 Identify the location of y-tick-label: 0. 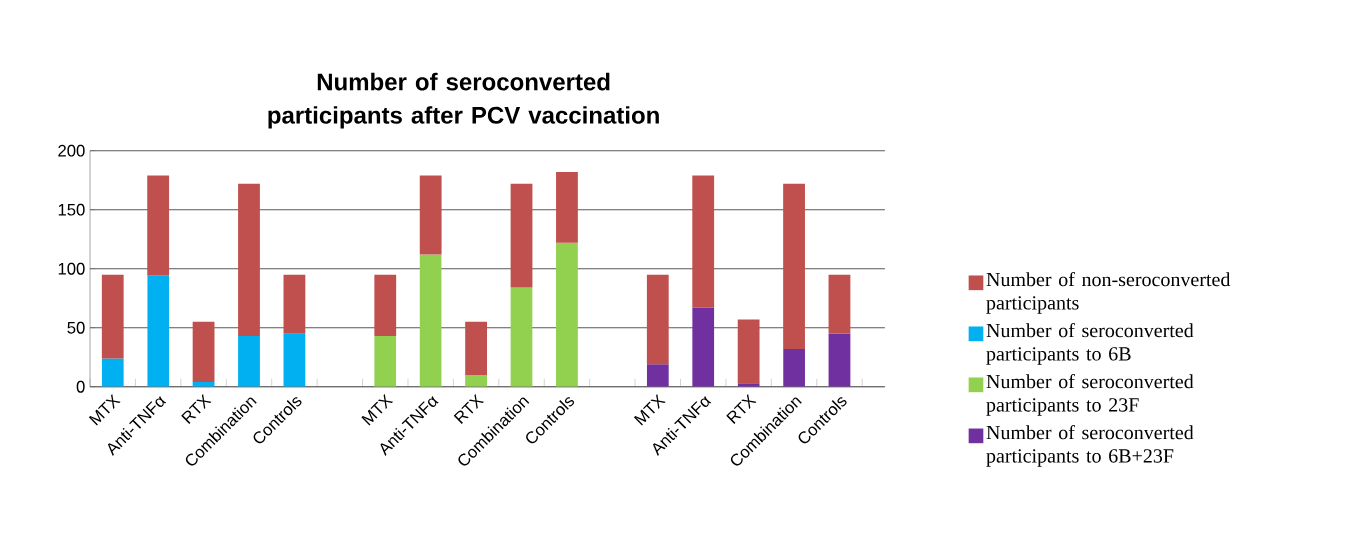
(80, 386).